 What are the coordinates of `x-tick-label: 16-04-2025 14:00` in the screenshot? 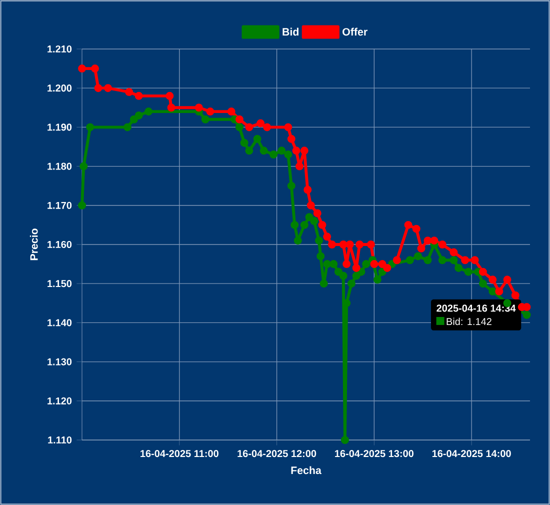 It's located at (471, 454).